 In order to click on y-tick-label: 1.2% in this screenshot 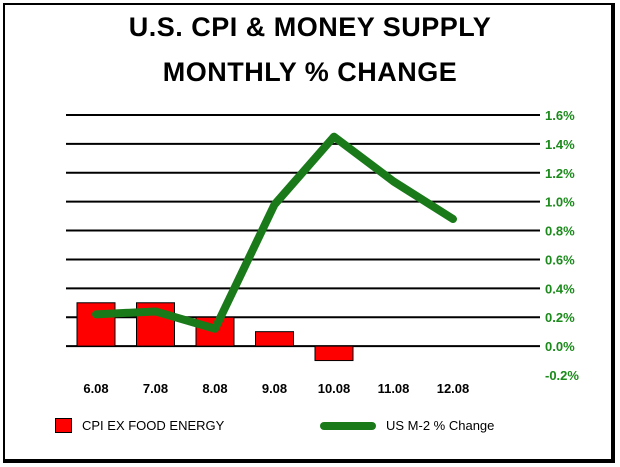, I will do `click(560, 173)`.